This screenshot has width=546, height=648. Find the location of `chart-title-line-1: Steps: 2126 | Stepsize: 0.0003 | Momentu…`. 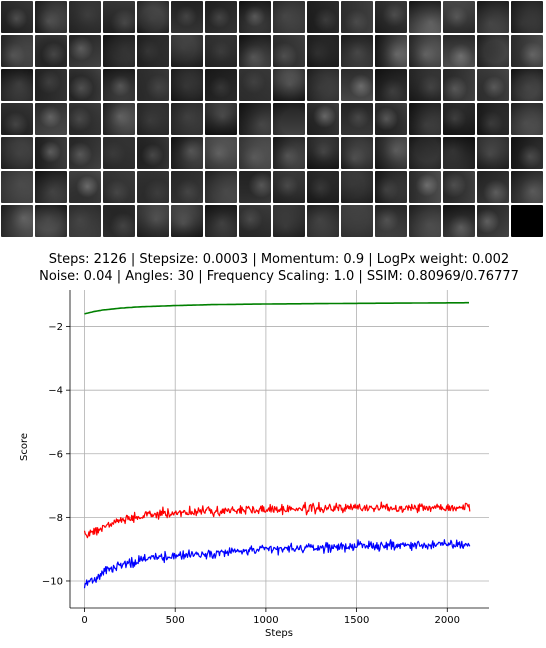

chart-title-line-1: Steps: 2126 | Stepsize: 0.0003 | Momentu… is located at coordinates (279, 259).